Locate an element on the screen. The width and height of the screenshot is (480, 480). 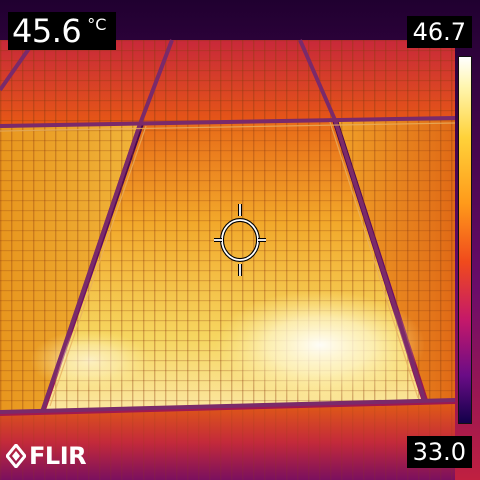
temperature-colorbar is located at coordinates (465, 240).